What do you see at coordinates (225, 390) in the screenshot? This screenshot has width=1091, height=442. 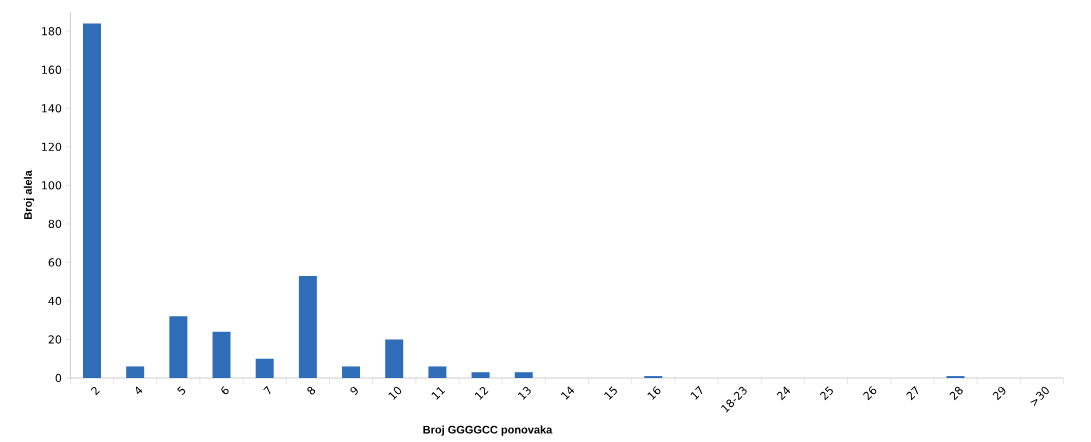 I see `x-tick-label: 6` at bounding box center [225, 390].